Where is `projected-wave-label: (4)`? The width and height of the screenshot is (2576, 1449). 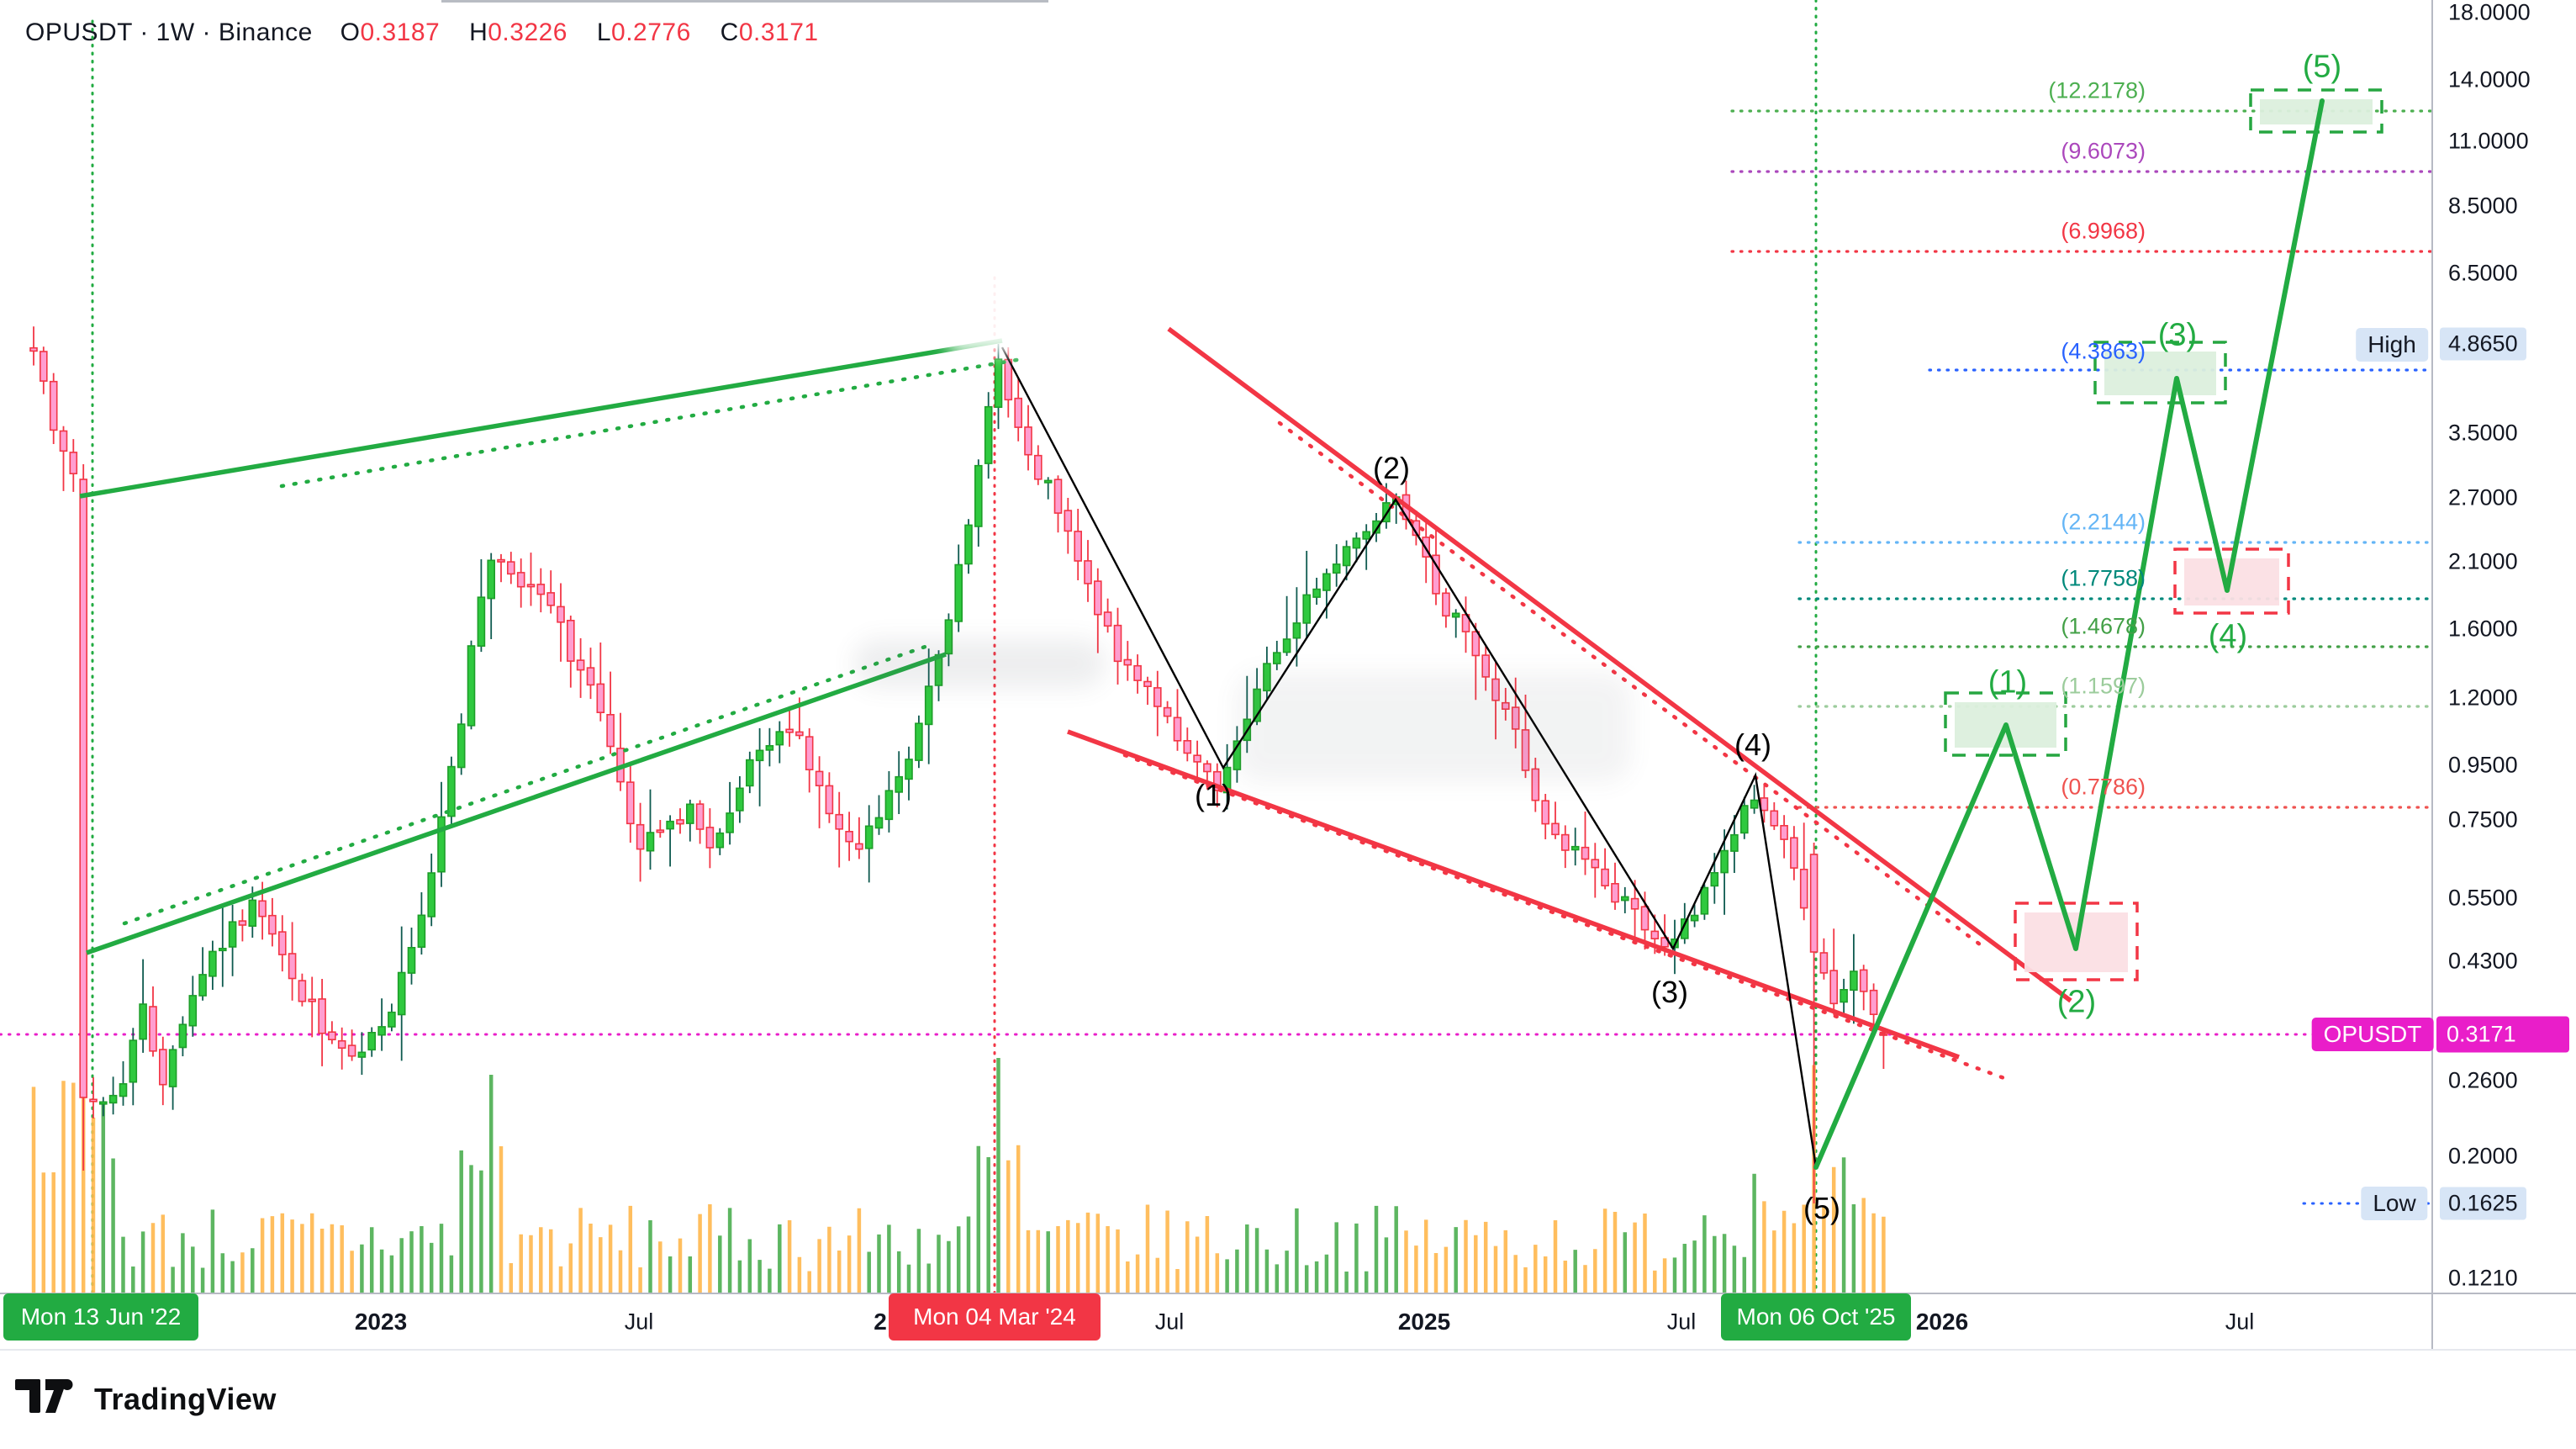 projected-wave-label: (4) is located at coordinates (2228, 636).